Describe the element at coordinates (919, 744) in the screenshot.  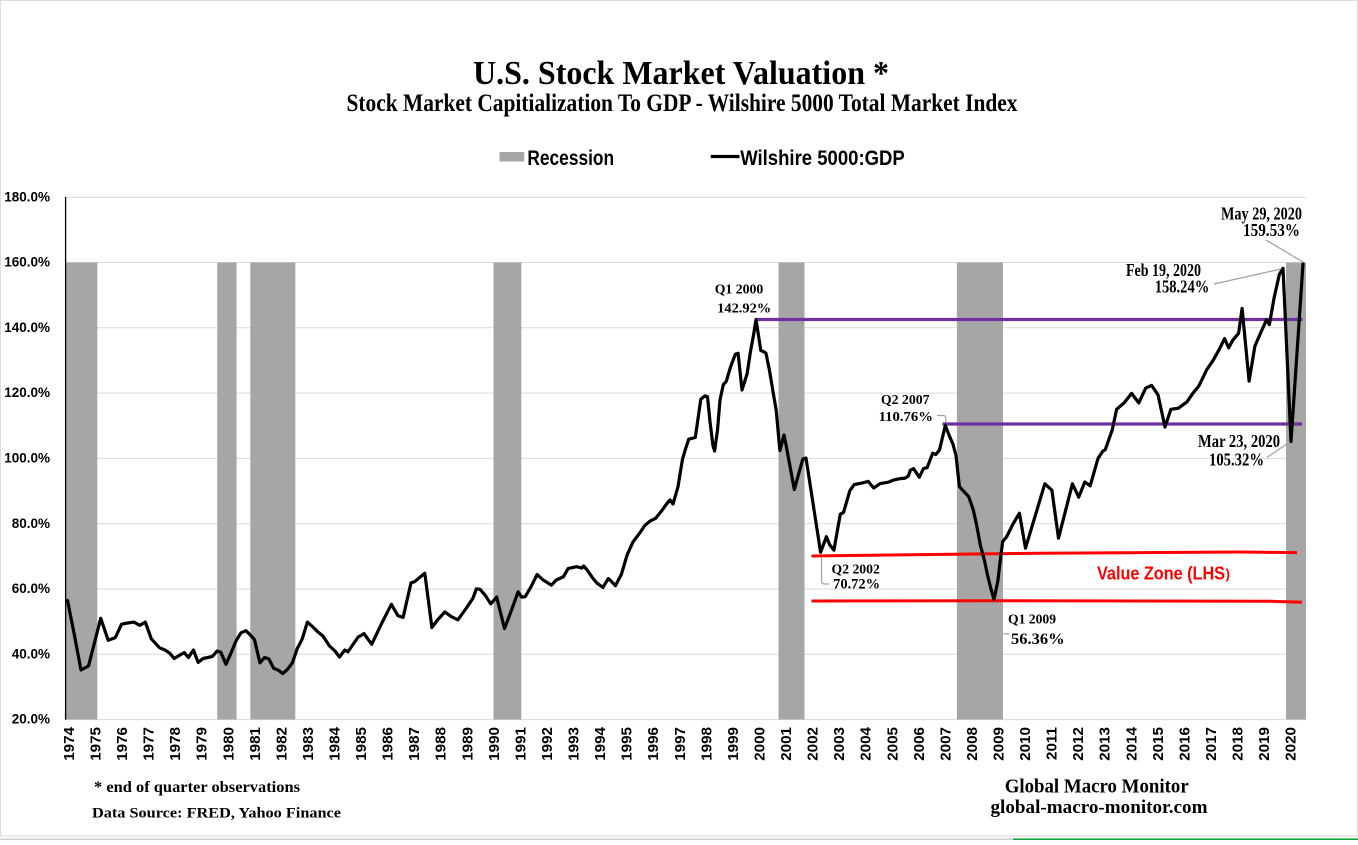
I see `svg-text: 2006` at that location.